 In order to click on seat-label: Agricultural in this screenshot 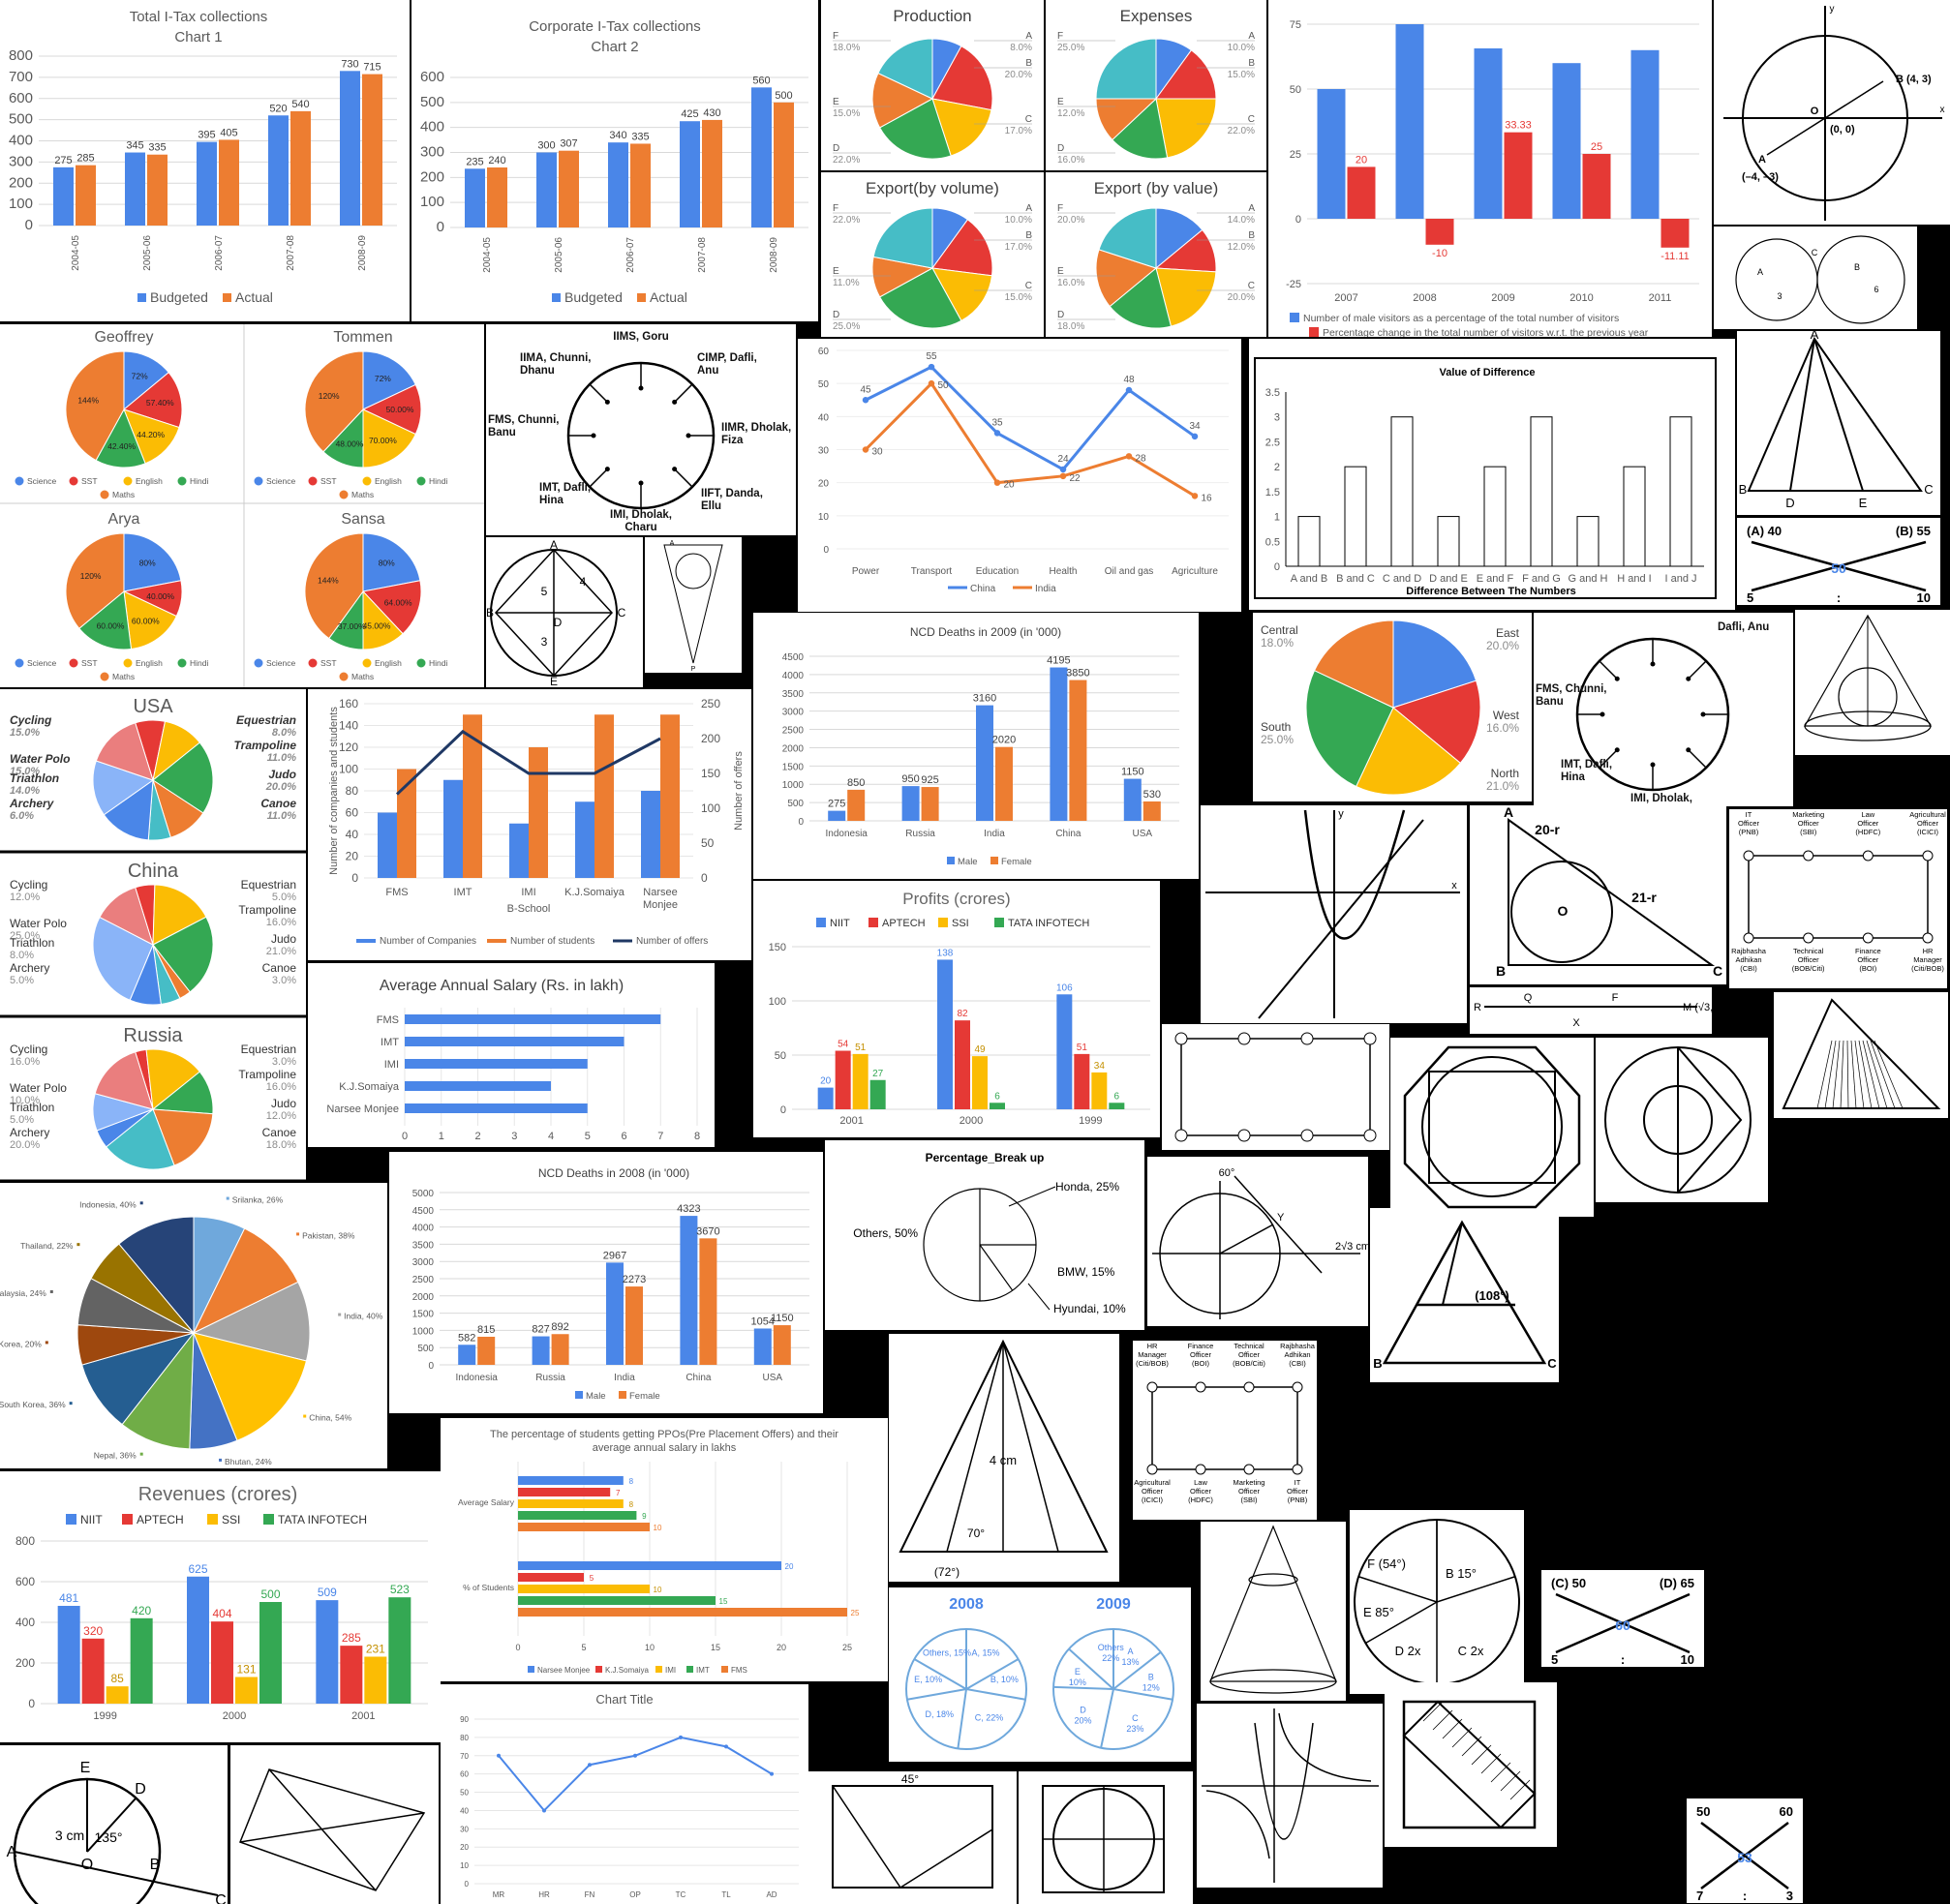, I will do `click(1927, 815)`.